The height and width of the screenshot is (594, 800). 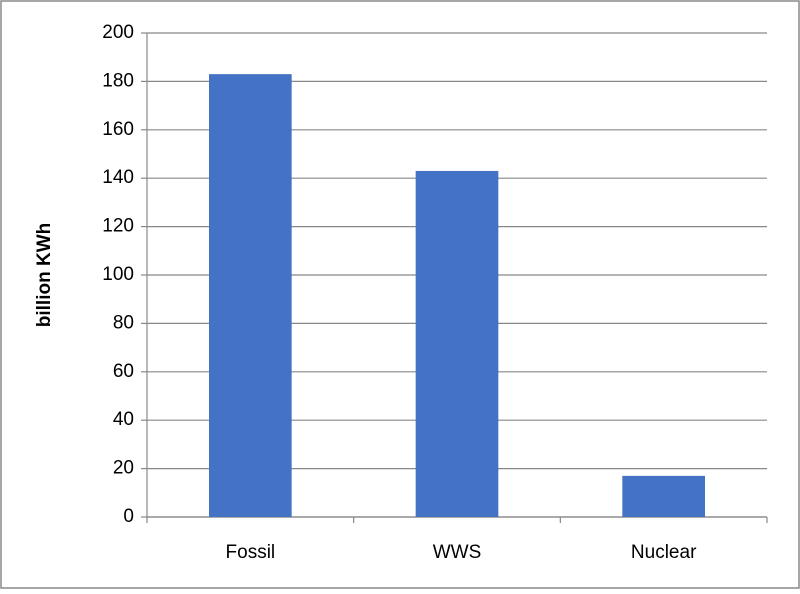 I want to click on y-tick-label: 40, so click(x=123, y=419).